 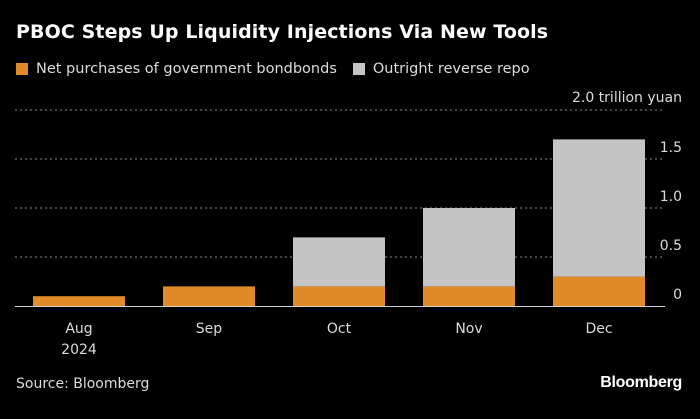 What do you see at coordinates (671, 197) in the screenshot?
I see `y-tick-label: 1.0` at bounding box center [671, 197].